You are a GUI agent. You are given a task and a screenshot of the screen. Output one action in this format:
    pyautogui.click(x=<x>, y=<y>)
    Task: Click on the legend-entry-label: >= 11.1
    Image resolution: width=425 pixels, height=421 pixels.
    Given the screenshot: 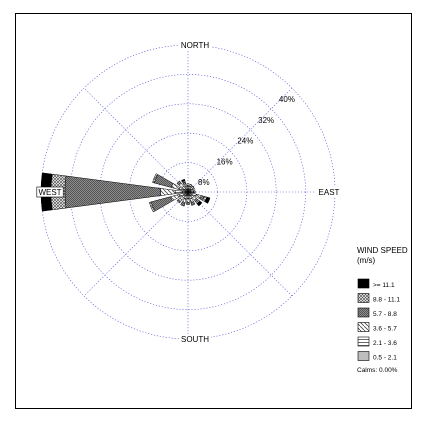 What is the action you would take?
    pyautogui.click(x=384, y=285)
    